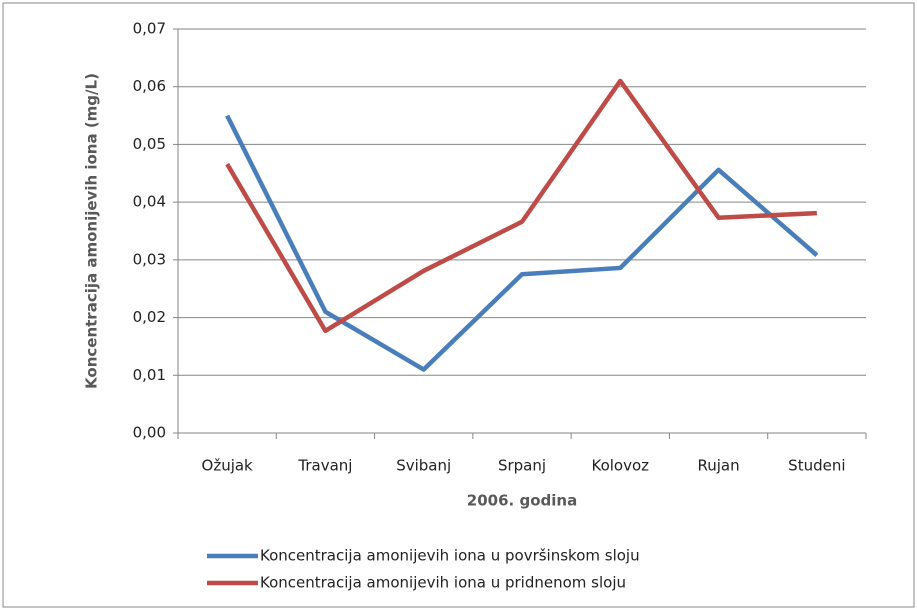 The height and width of the screenshot is (610, 917). I want to click on y-axis-label: Koncentracija amonijevih iona (mg/L), so click(92, 231).